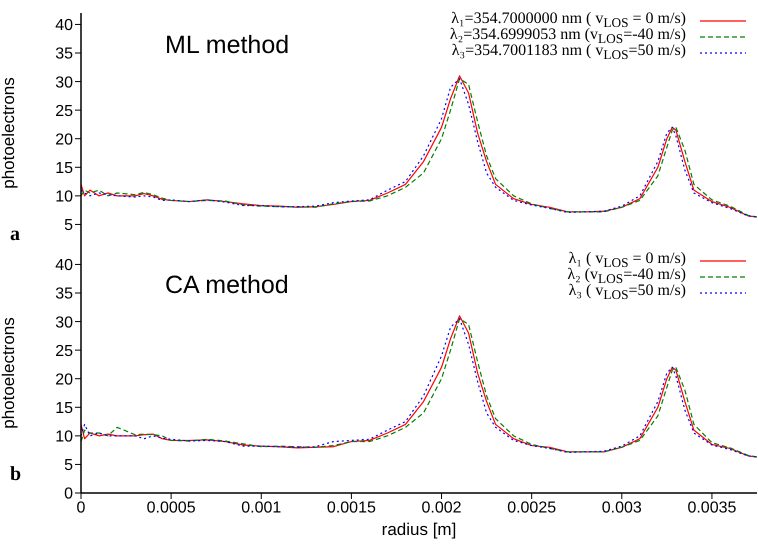  I want to click on text: a, so click(15, 234).